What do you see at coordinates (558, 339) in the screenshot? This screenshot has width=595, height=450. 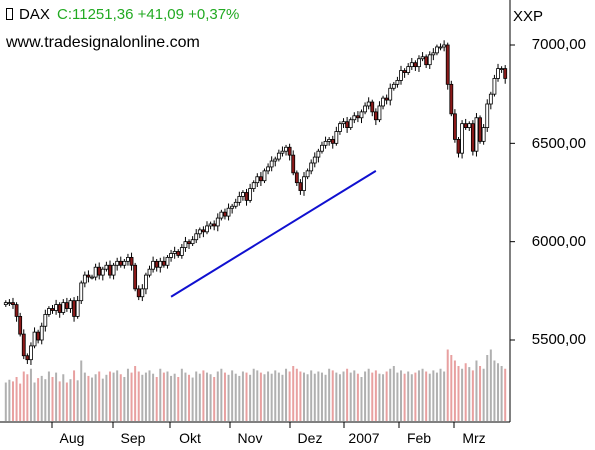 I see `y-tick-label: 5500,00` at bounding box center [558, 339].